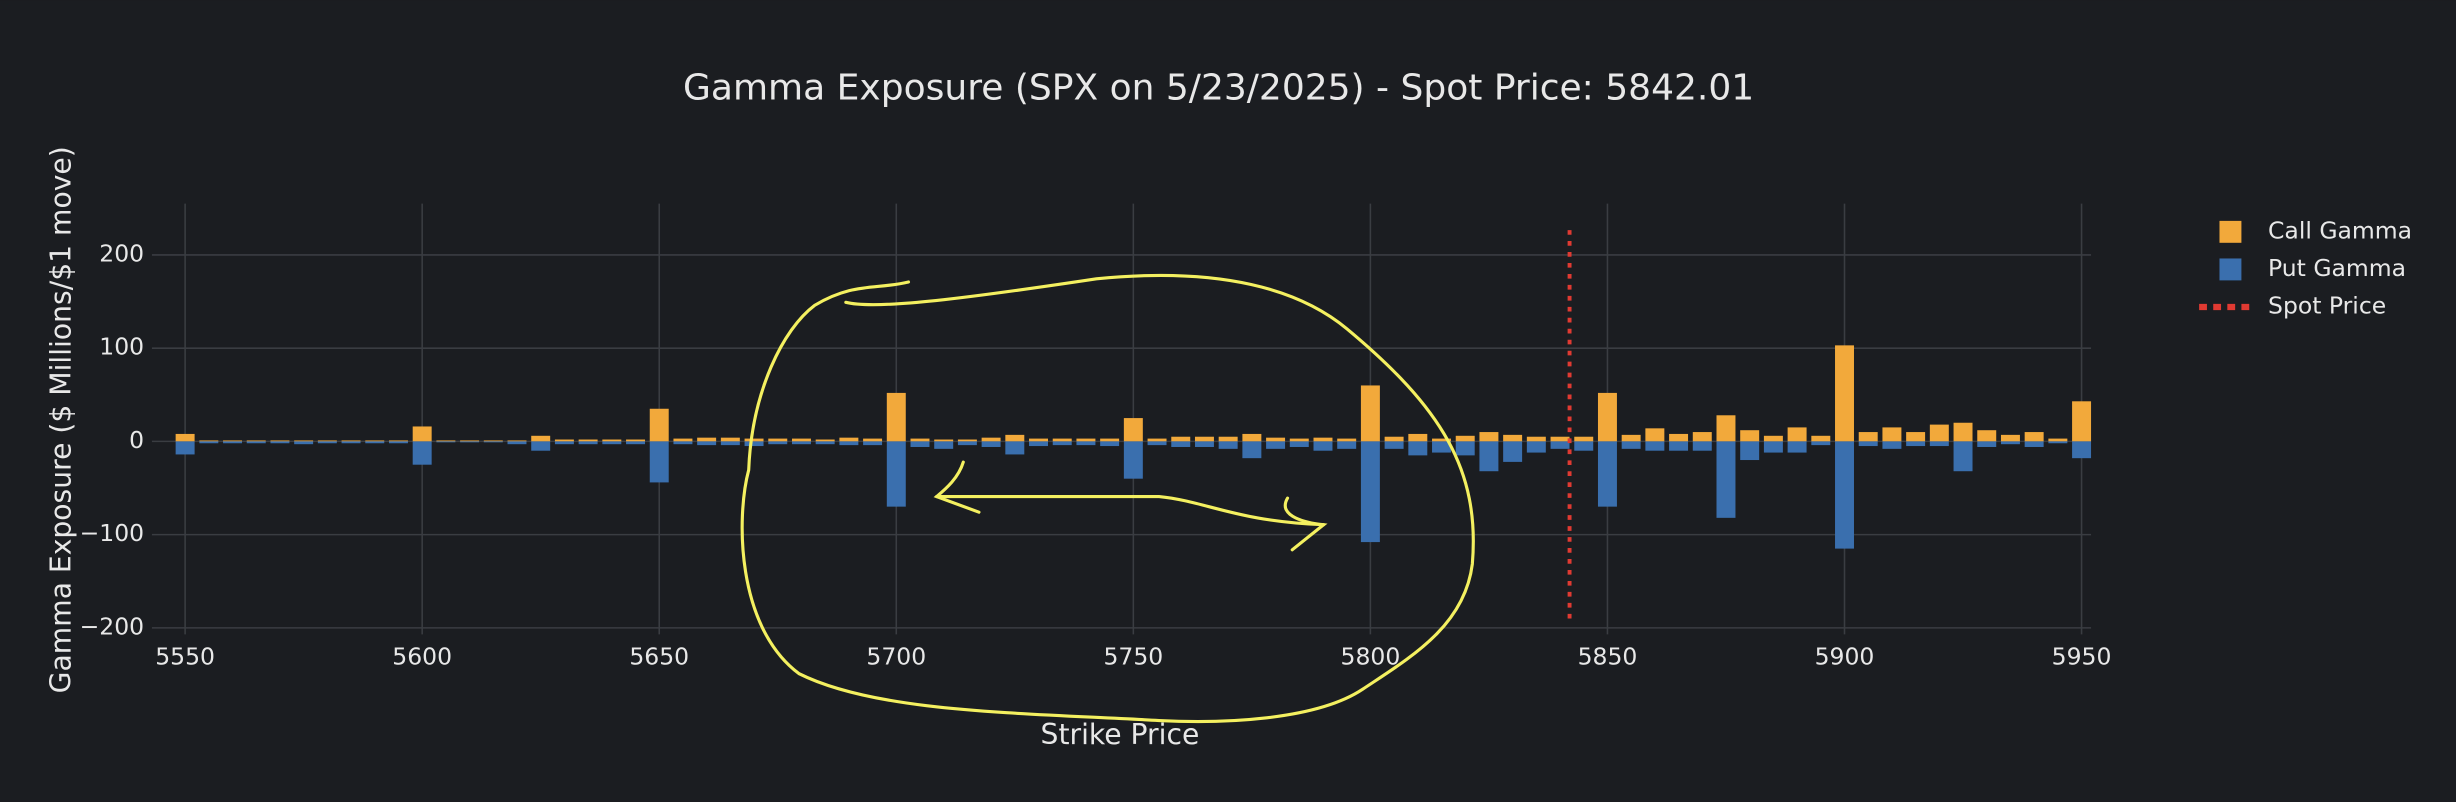 Image resolution: width=2456 pixels, height=802 pixels. What do you see at coordinates (2340, 230) in the screenshot?
I see `legend-label: Call Gamma` at bounding box center [2340, 230].